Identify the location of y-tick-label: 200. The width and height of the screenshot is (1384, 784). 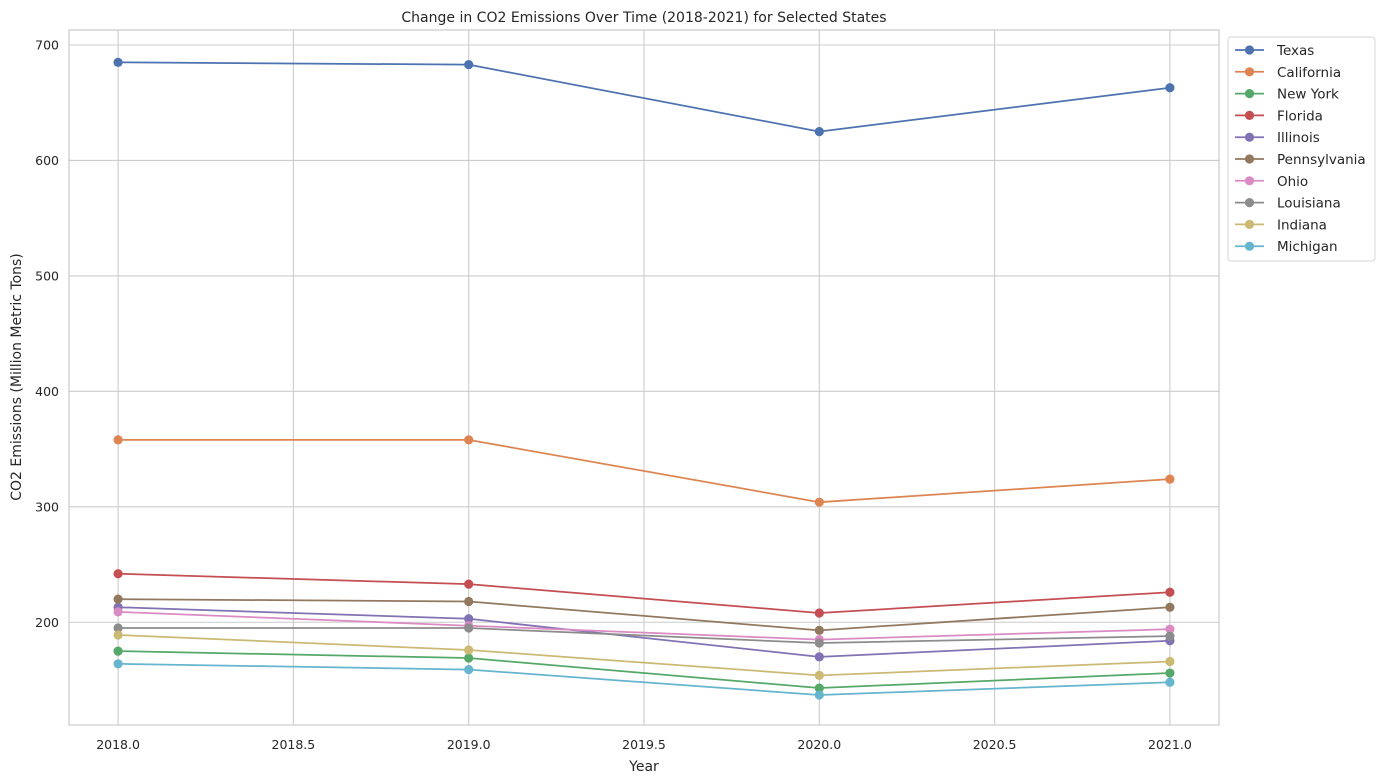
(47, 622).